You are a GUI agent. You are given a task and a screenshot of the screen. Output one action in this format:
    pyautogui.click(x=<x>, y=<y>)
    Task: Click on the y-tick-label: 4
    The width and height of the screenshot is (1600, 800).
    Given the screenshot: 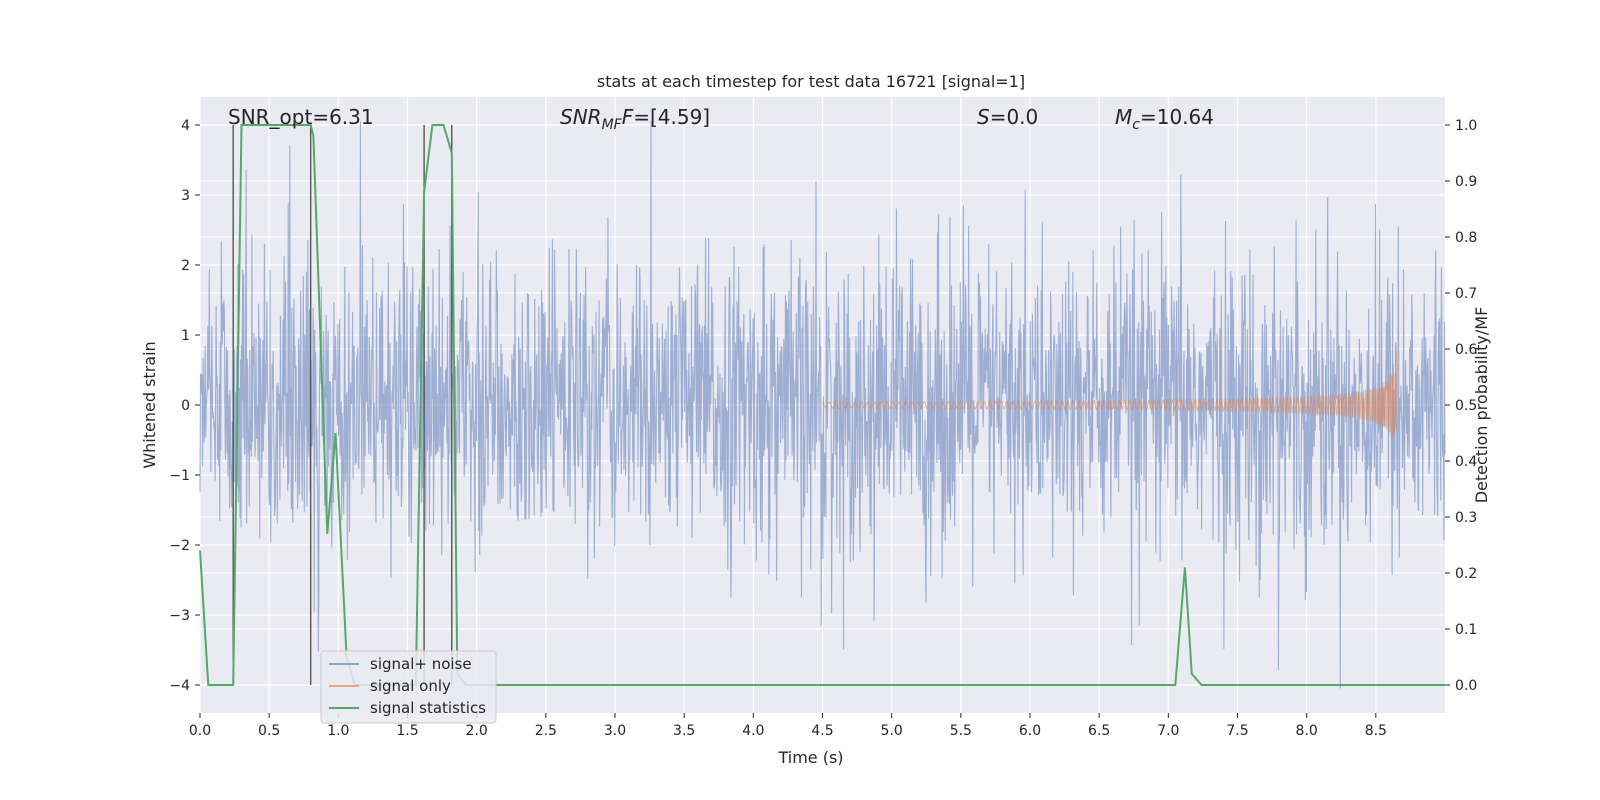 What is the action you would take?
    pyautogui.click(x=185, y=126)
    